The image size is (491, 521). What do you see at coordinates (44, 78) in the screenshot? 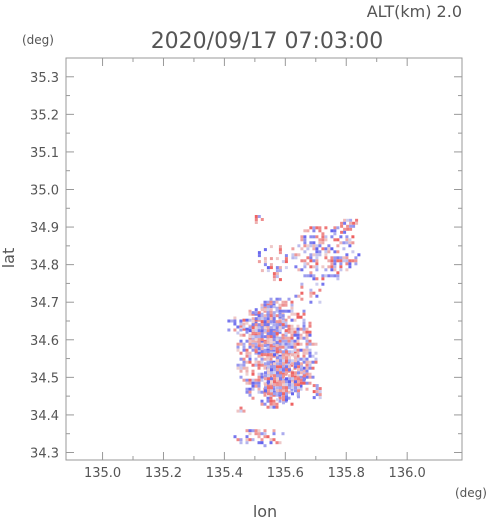
I see `y-tick-label: 35.3` at bounding box center [44, 78].